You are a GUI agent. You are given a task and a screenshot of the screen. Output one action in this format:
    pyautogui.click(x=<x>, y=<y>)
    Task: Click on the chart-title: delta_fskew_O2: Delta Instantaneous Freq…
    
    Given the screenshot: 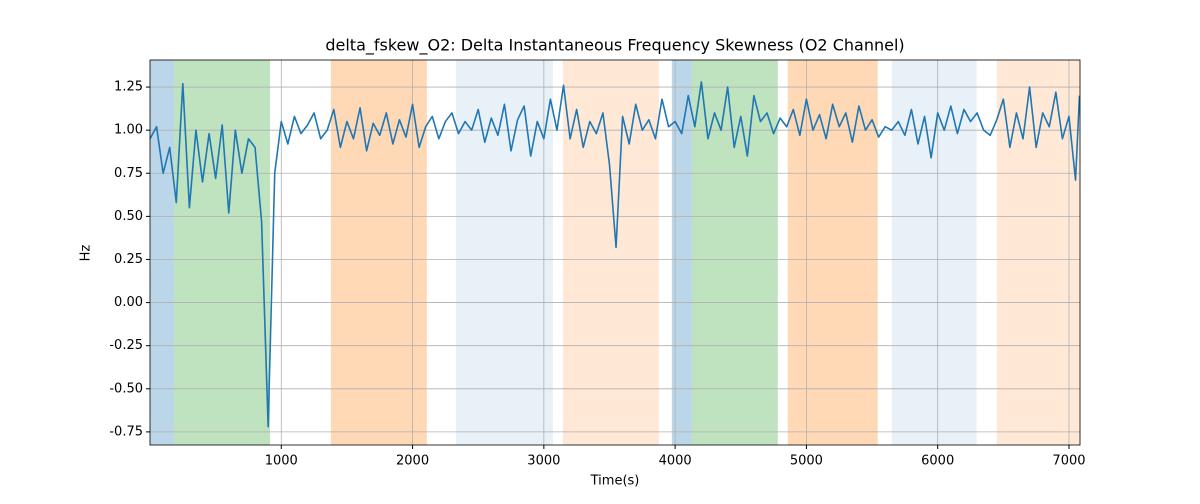 What is the action you would take?
    pyautogui.click(x=614, y=46)
    